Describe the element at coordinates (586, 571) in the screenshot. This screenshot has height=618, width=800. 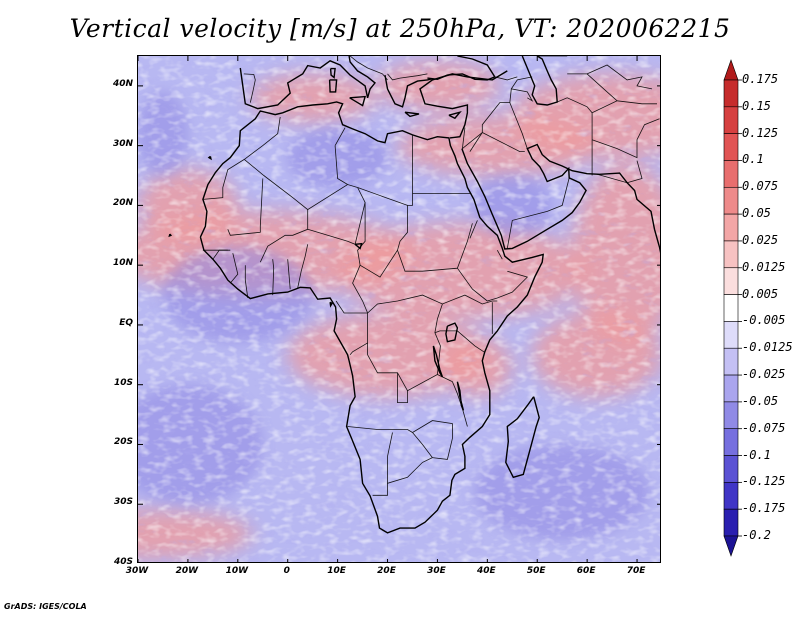
I see `lon-tick-label: 60E` at that location.